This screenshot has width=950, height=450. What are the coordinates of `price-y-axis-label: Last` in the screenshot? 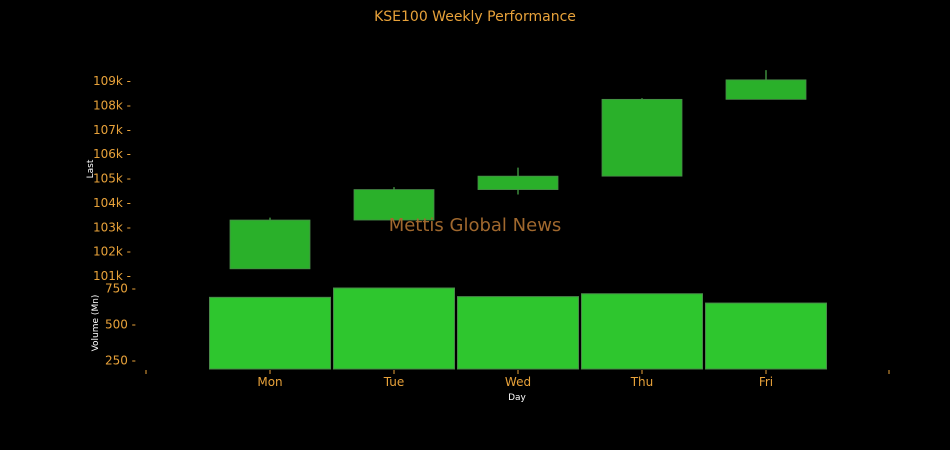 It's located at (91, 168).